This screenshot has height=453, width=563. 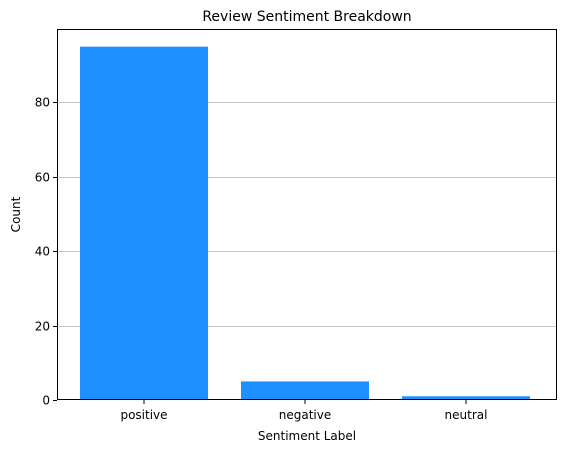 What do you see at coordinates (305, 390) in the screenshot?
I see `bar-negative` at bounding box center [305, 390].